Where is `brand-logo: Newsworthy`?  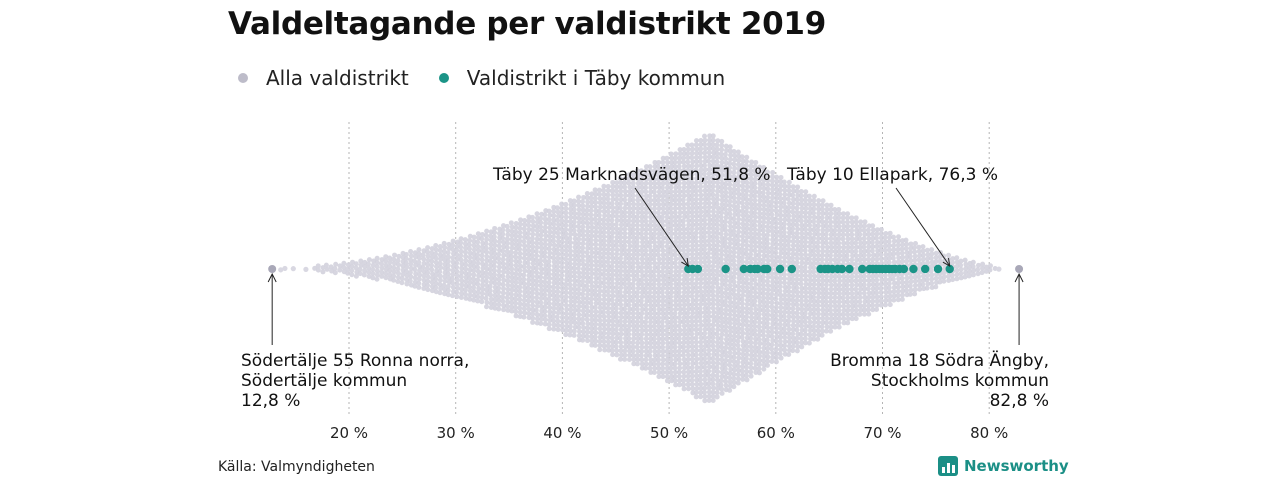 brand-logo: Newsworthy is located at coordinates (1003, 466).